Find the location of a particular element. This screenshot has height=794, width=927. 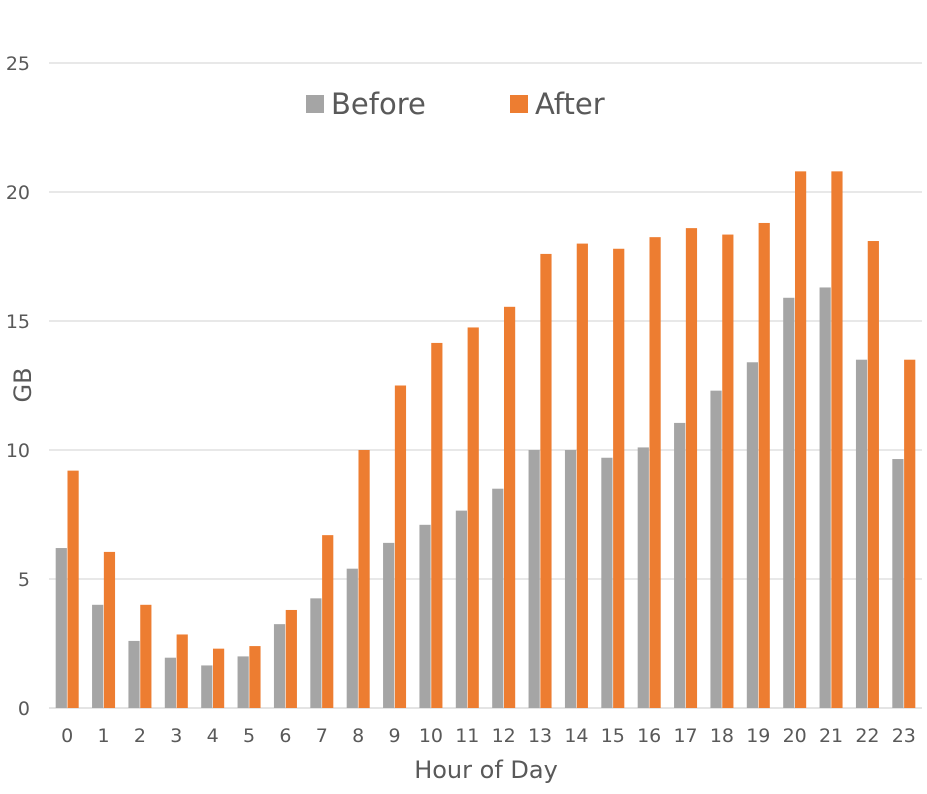

x-tick-label: 2 is located at coordinates (140, 736).